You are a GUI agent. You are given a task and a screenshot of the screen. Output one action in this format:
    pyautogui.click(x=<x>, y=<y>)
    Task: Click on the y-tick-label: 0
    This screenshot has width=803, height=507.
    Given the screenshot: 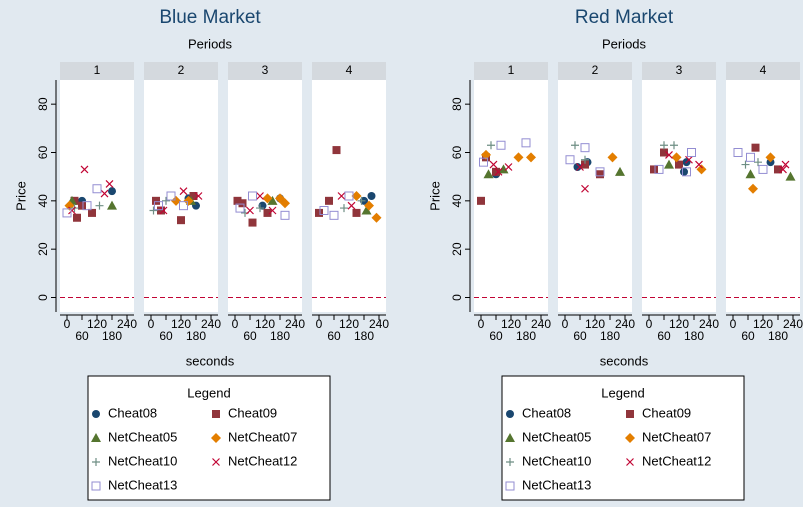 What is the action you would take?
    pyautogui.click(x=43, y=297)
    